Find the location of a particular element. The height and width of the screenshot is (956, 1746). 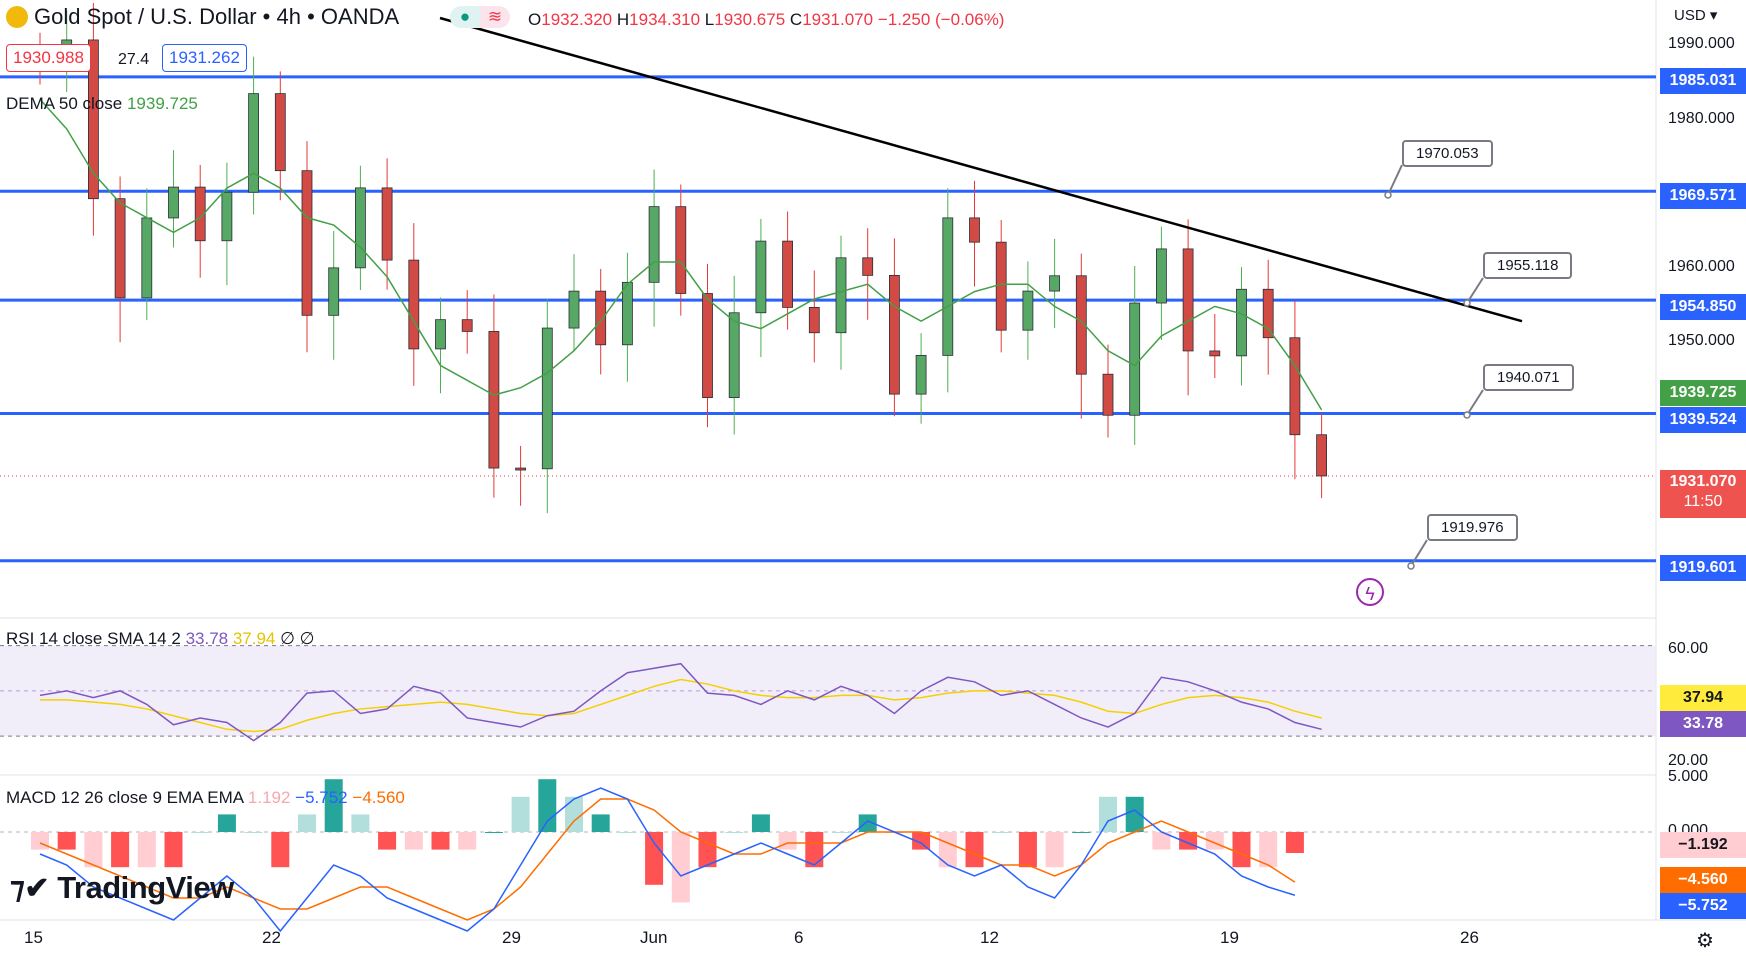

time-axis-label: 19 is located at coordinates (1229, 937).